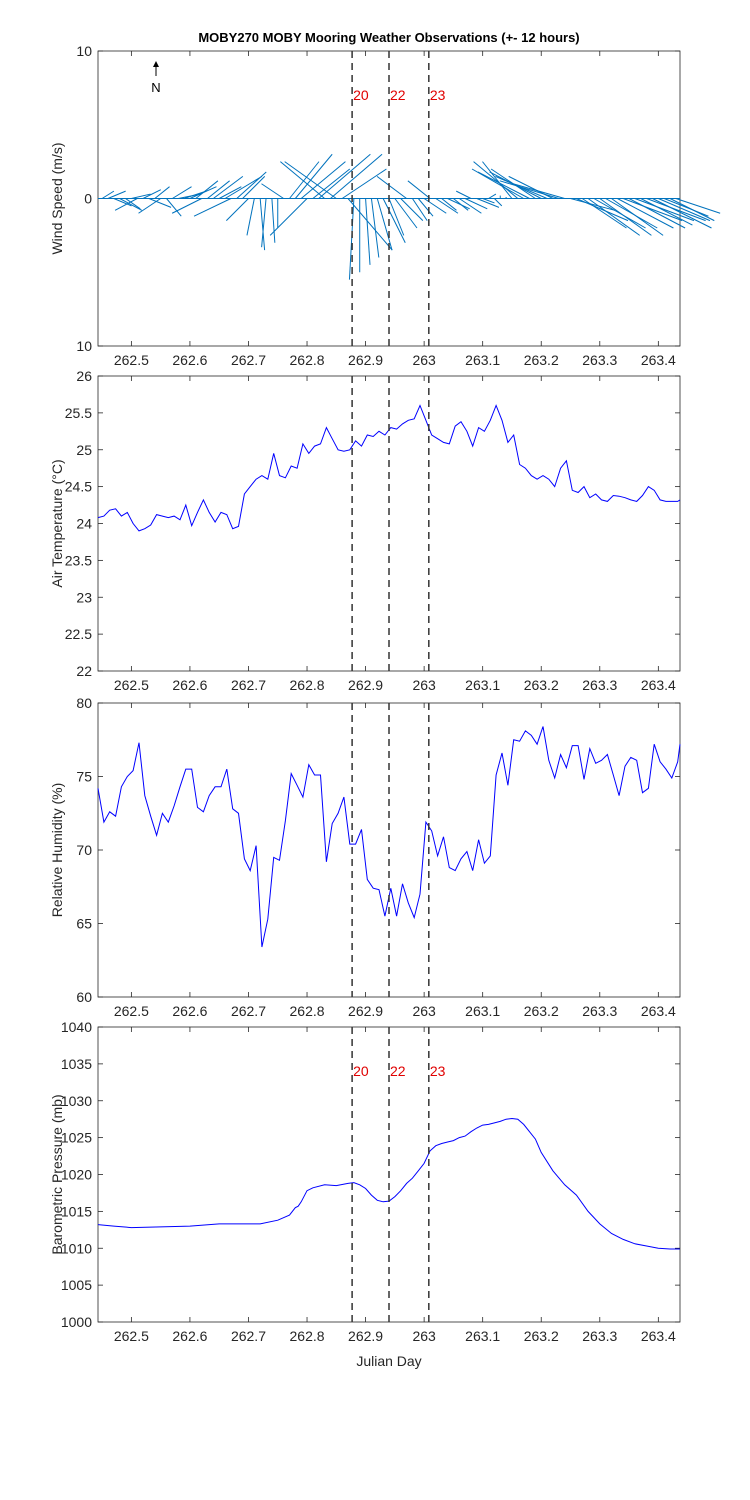  Describe the element at coordinates (84, 850) in the screenshot. I see `y-tick-label: 70` at that location.